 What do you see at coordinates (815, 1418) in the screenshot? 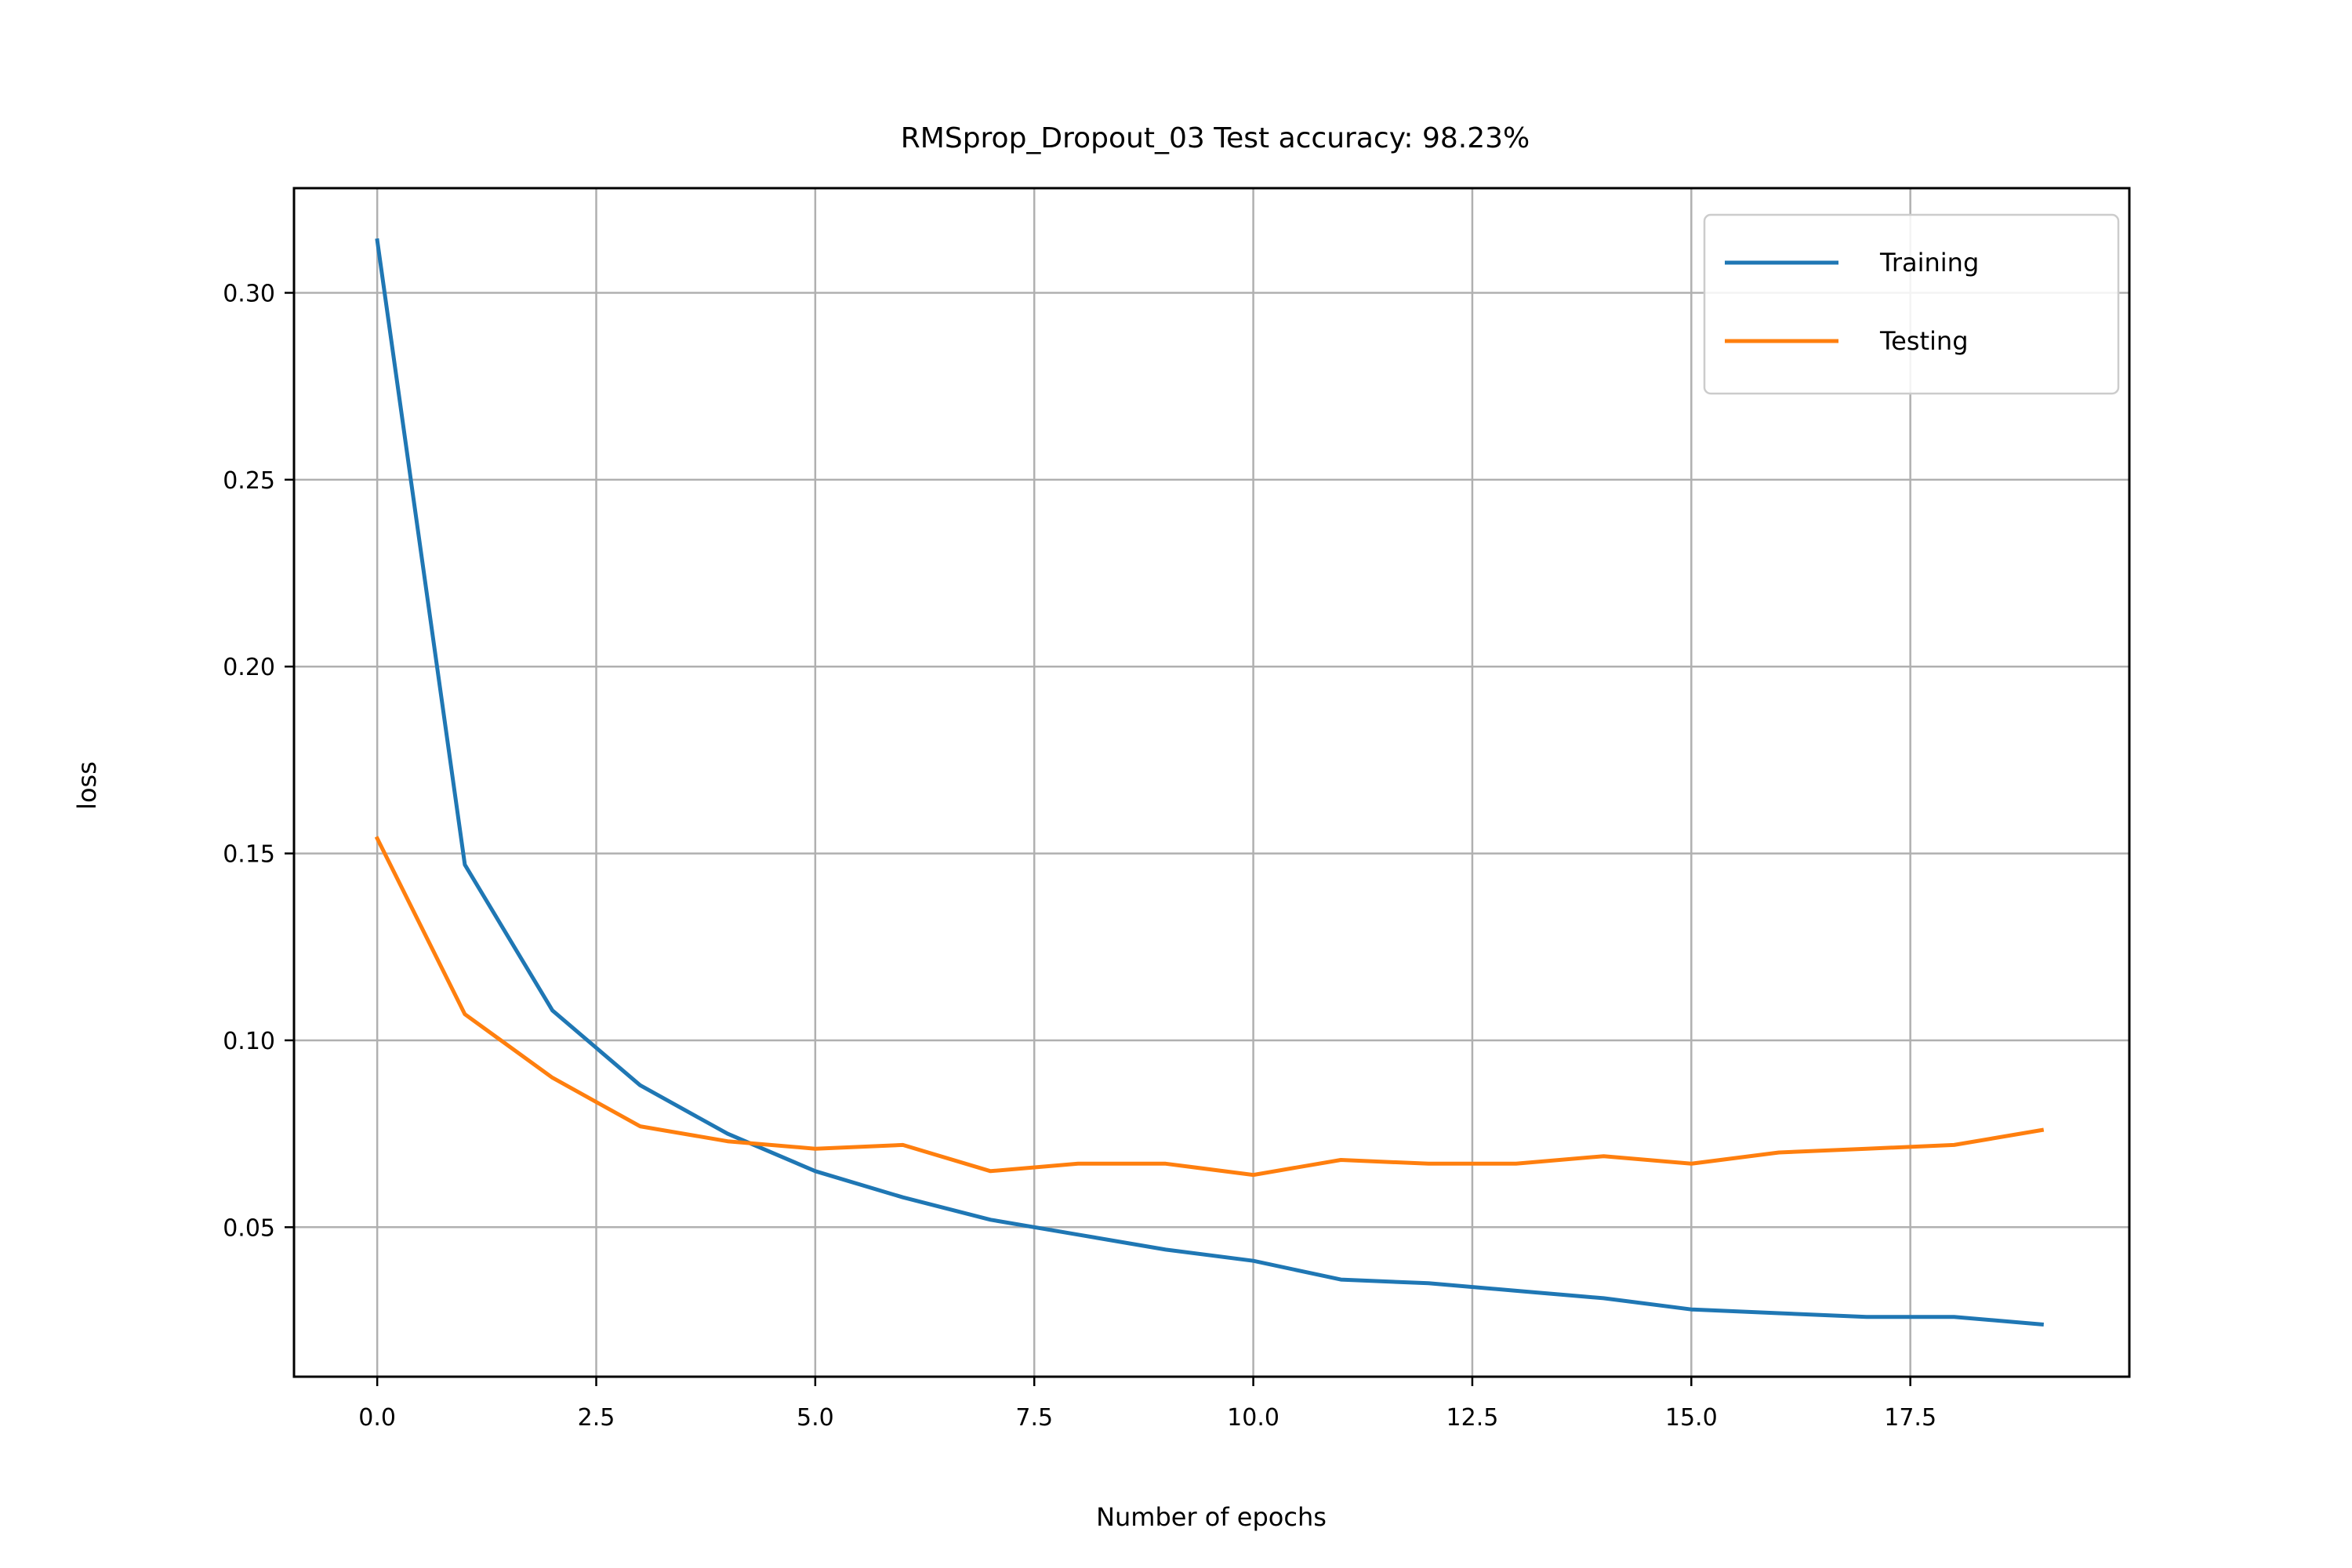
I see `x-tick-label: 5.0` at bounding box center [815, 1418].